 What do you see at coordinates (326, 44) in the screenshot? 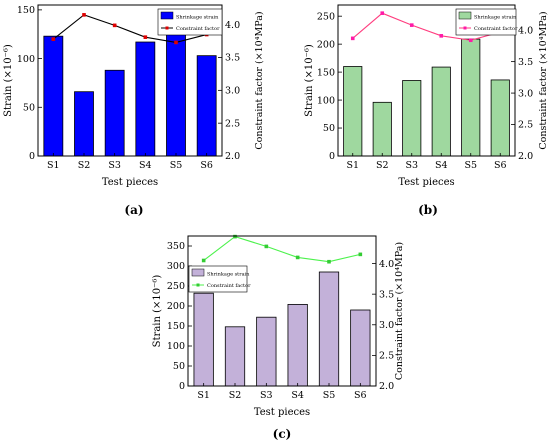
I see `ytick-label-b-200: 200` at bounding box center [326, 44].